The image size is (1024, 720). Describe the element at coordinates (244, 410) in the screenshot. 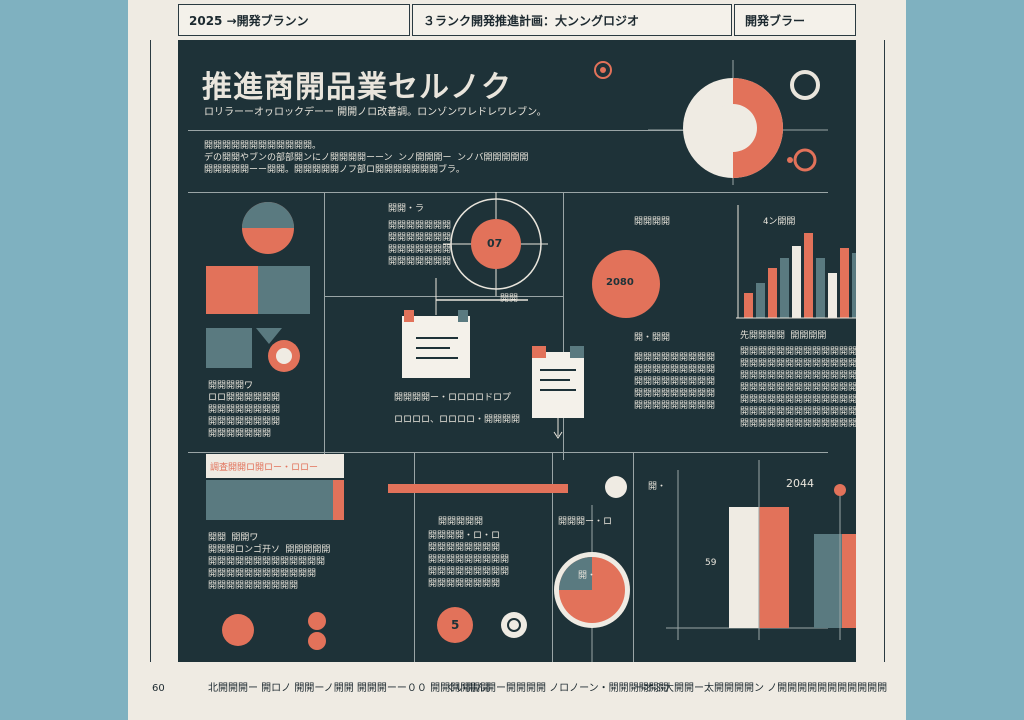

I see `section-a-text: 開開開開ワ ロロ開開開開開開 開開開開開開開開 開開開開開開開開 開開開開開開開` at that location.